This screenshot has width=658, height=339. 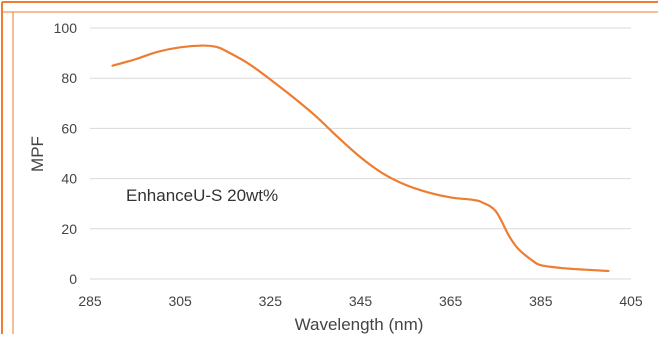 I want to click on x-tick-label: 385, so click(x=541, y=301).